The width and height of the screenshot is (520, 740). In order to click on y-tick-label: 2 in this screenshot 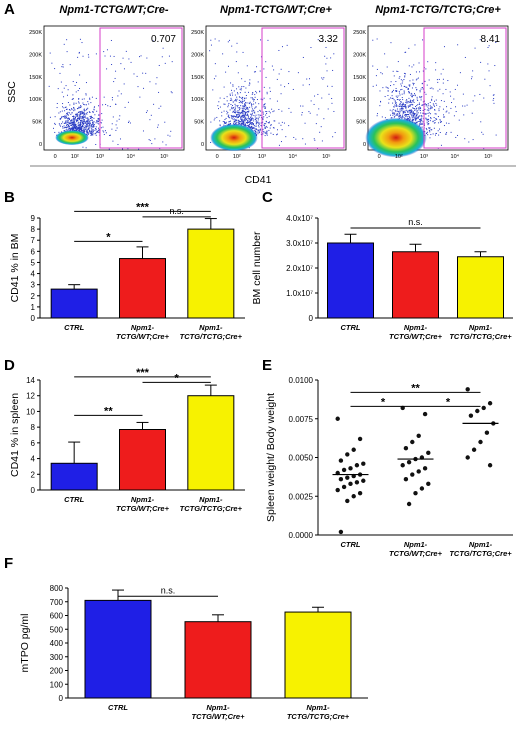, I will do `click(33, 296)`.